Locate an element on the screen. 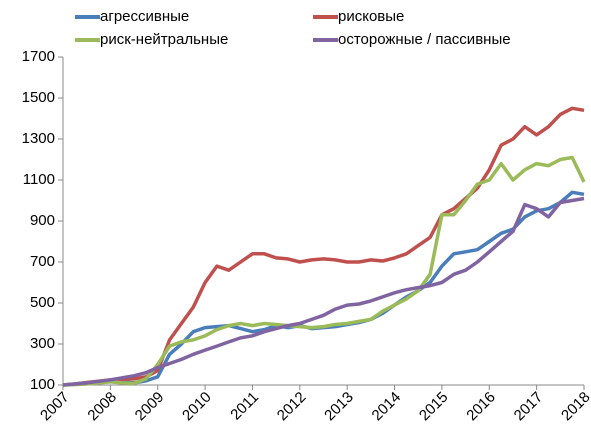  y-tick-label: 1700 is located at coordinates (38, 56).